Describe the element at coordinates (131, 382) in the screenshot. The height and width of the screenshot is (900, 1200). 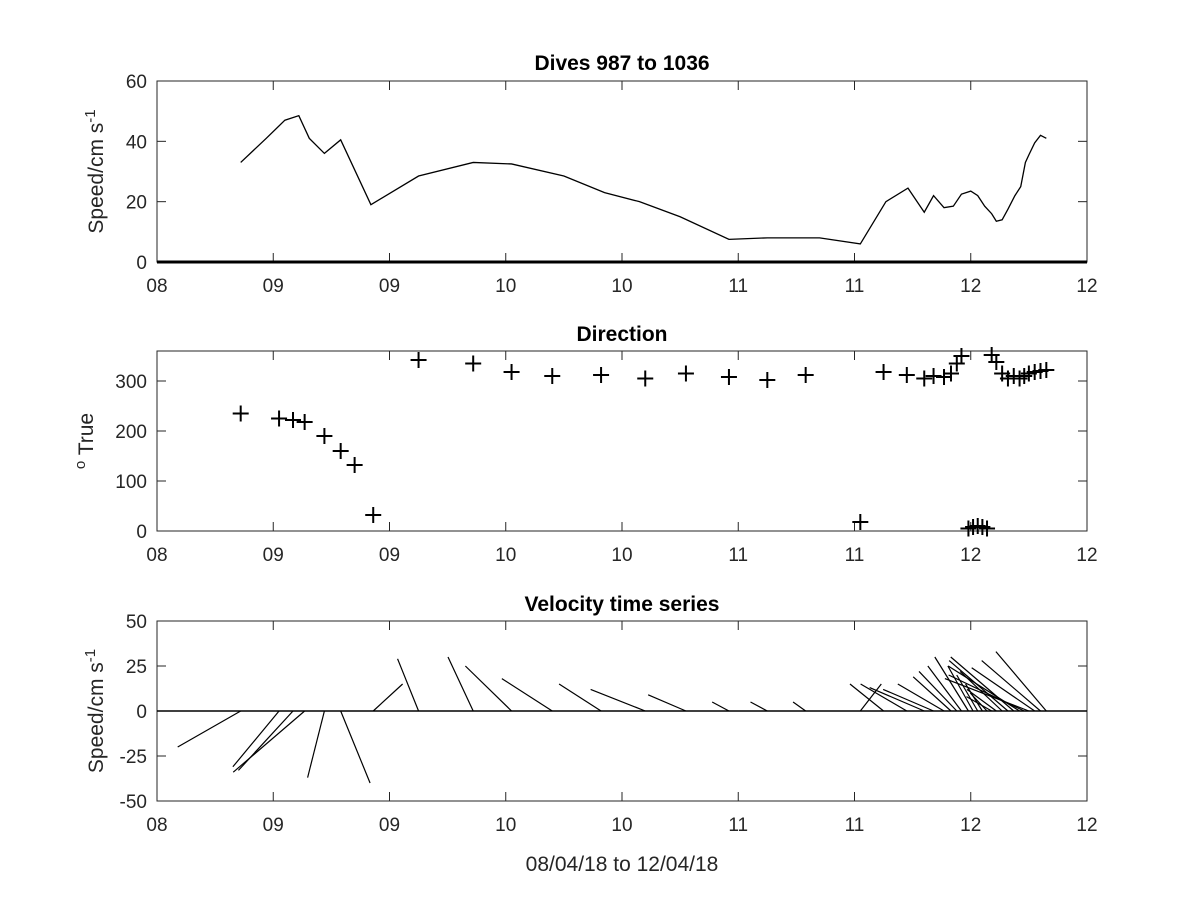
I see `y-tick-label: 300` at that location.